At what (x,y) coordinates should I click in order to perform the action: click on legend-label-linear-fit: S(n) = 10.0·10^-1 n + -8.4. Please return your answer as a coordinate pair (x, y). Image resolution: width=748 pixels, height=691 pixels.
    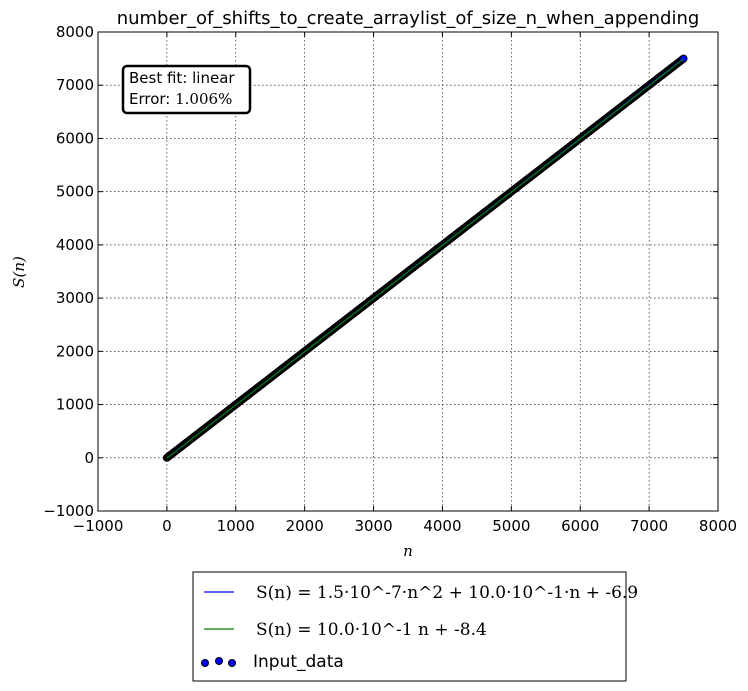
    Looking at the image, I should click on (371, 630).